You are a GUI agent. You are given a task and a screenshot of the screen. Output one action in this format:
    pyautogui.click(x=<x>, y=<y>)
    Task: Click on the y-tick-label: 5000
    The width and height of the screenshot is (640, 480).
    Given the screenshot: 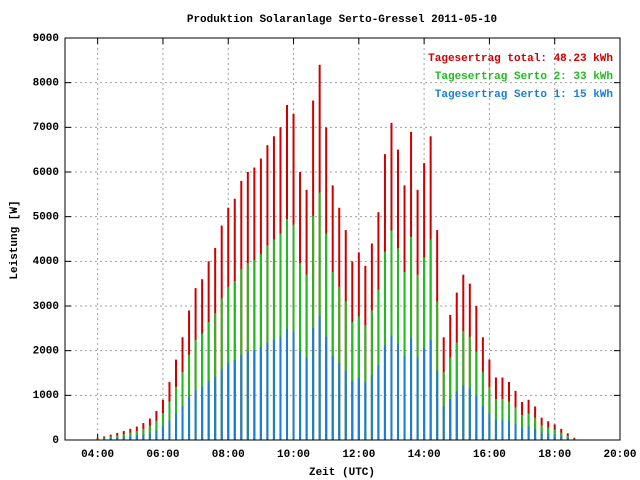 What is the action you would take?
    pyautogui.click(x=46, y=218)
    